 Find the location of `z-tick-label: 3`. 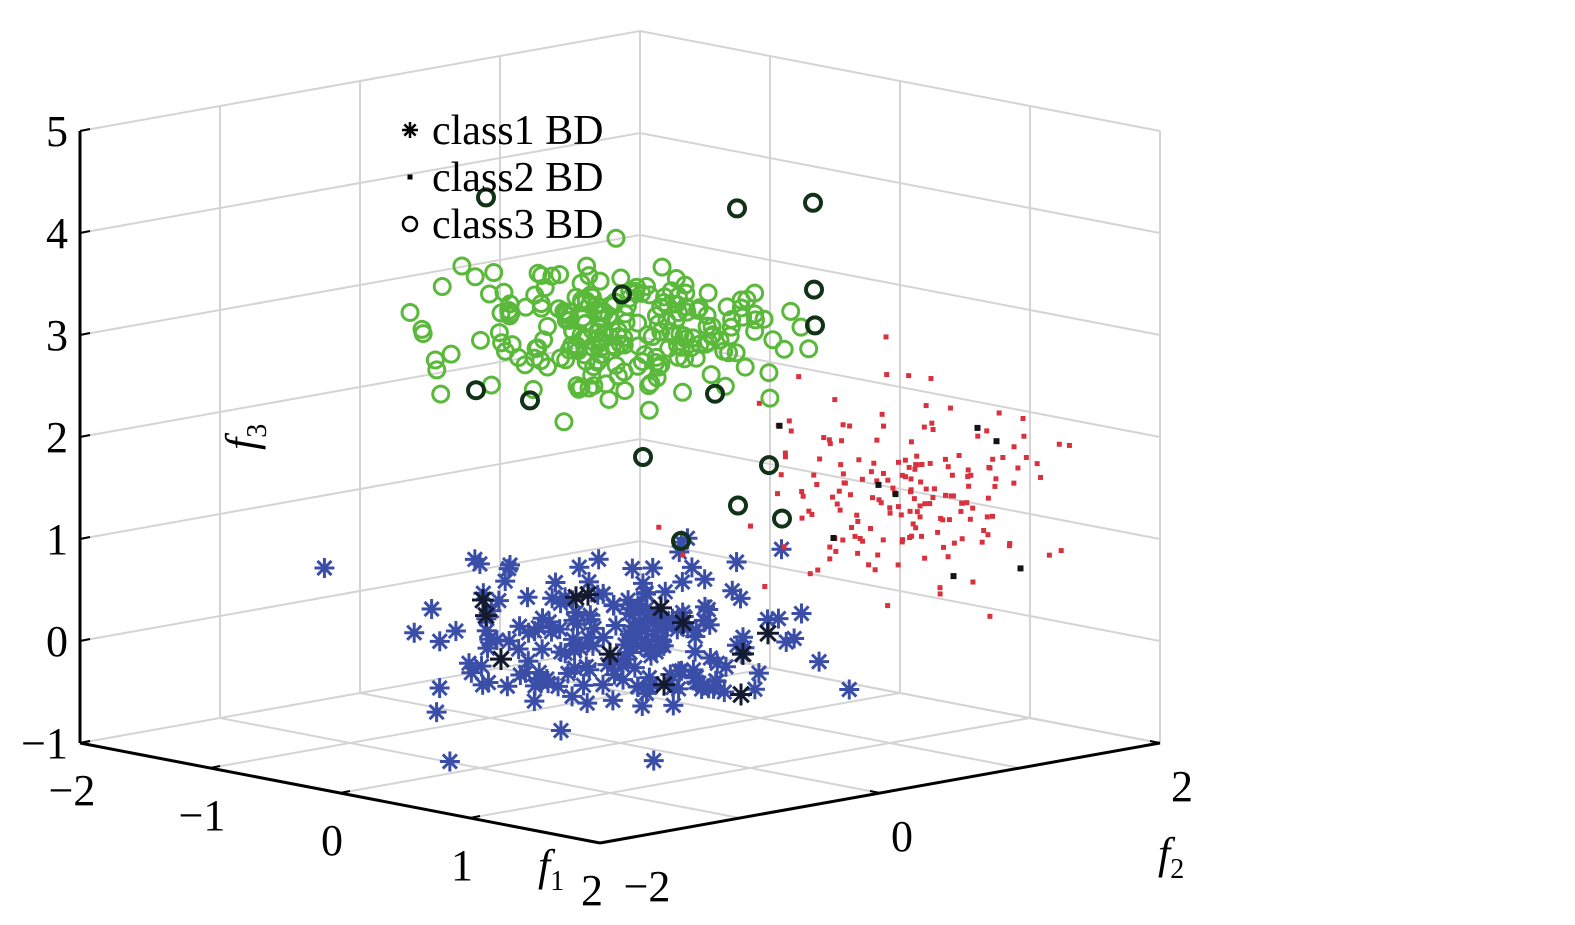

z-tick-label: 3 is located at coordinates (57, 335).